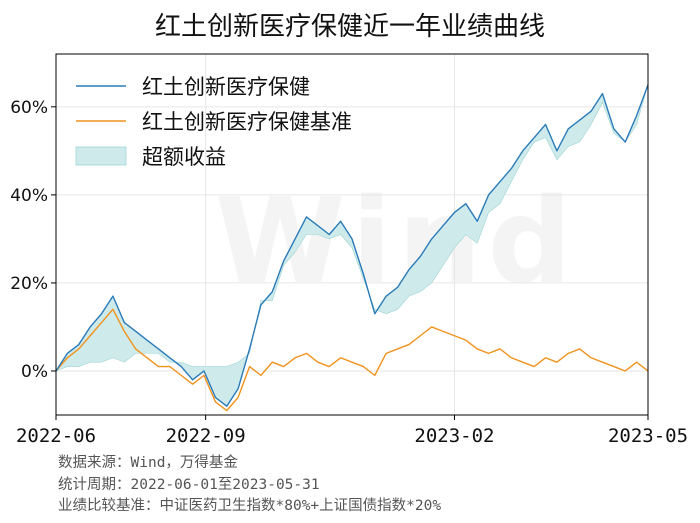 This screenshot has height=523, width=700. What do you see at coordinates (226, 87) in the screenshot?
I see `legend-label: 红土创新医疗保健` at bounding box center [226, 87].